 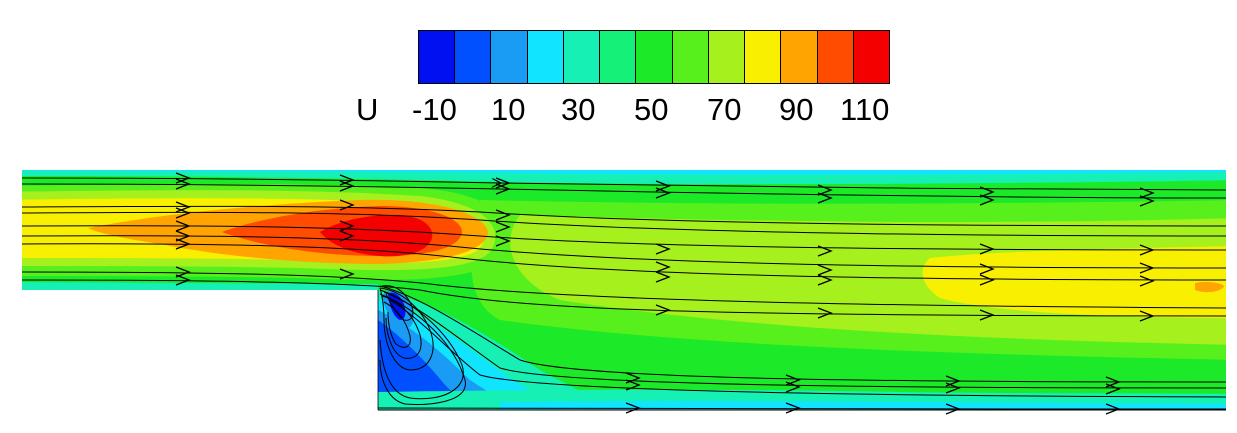 I want to click on legend-tick-label: 110, so click(x=865, y=109).